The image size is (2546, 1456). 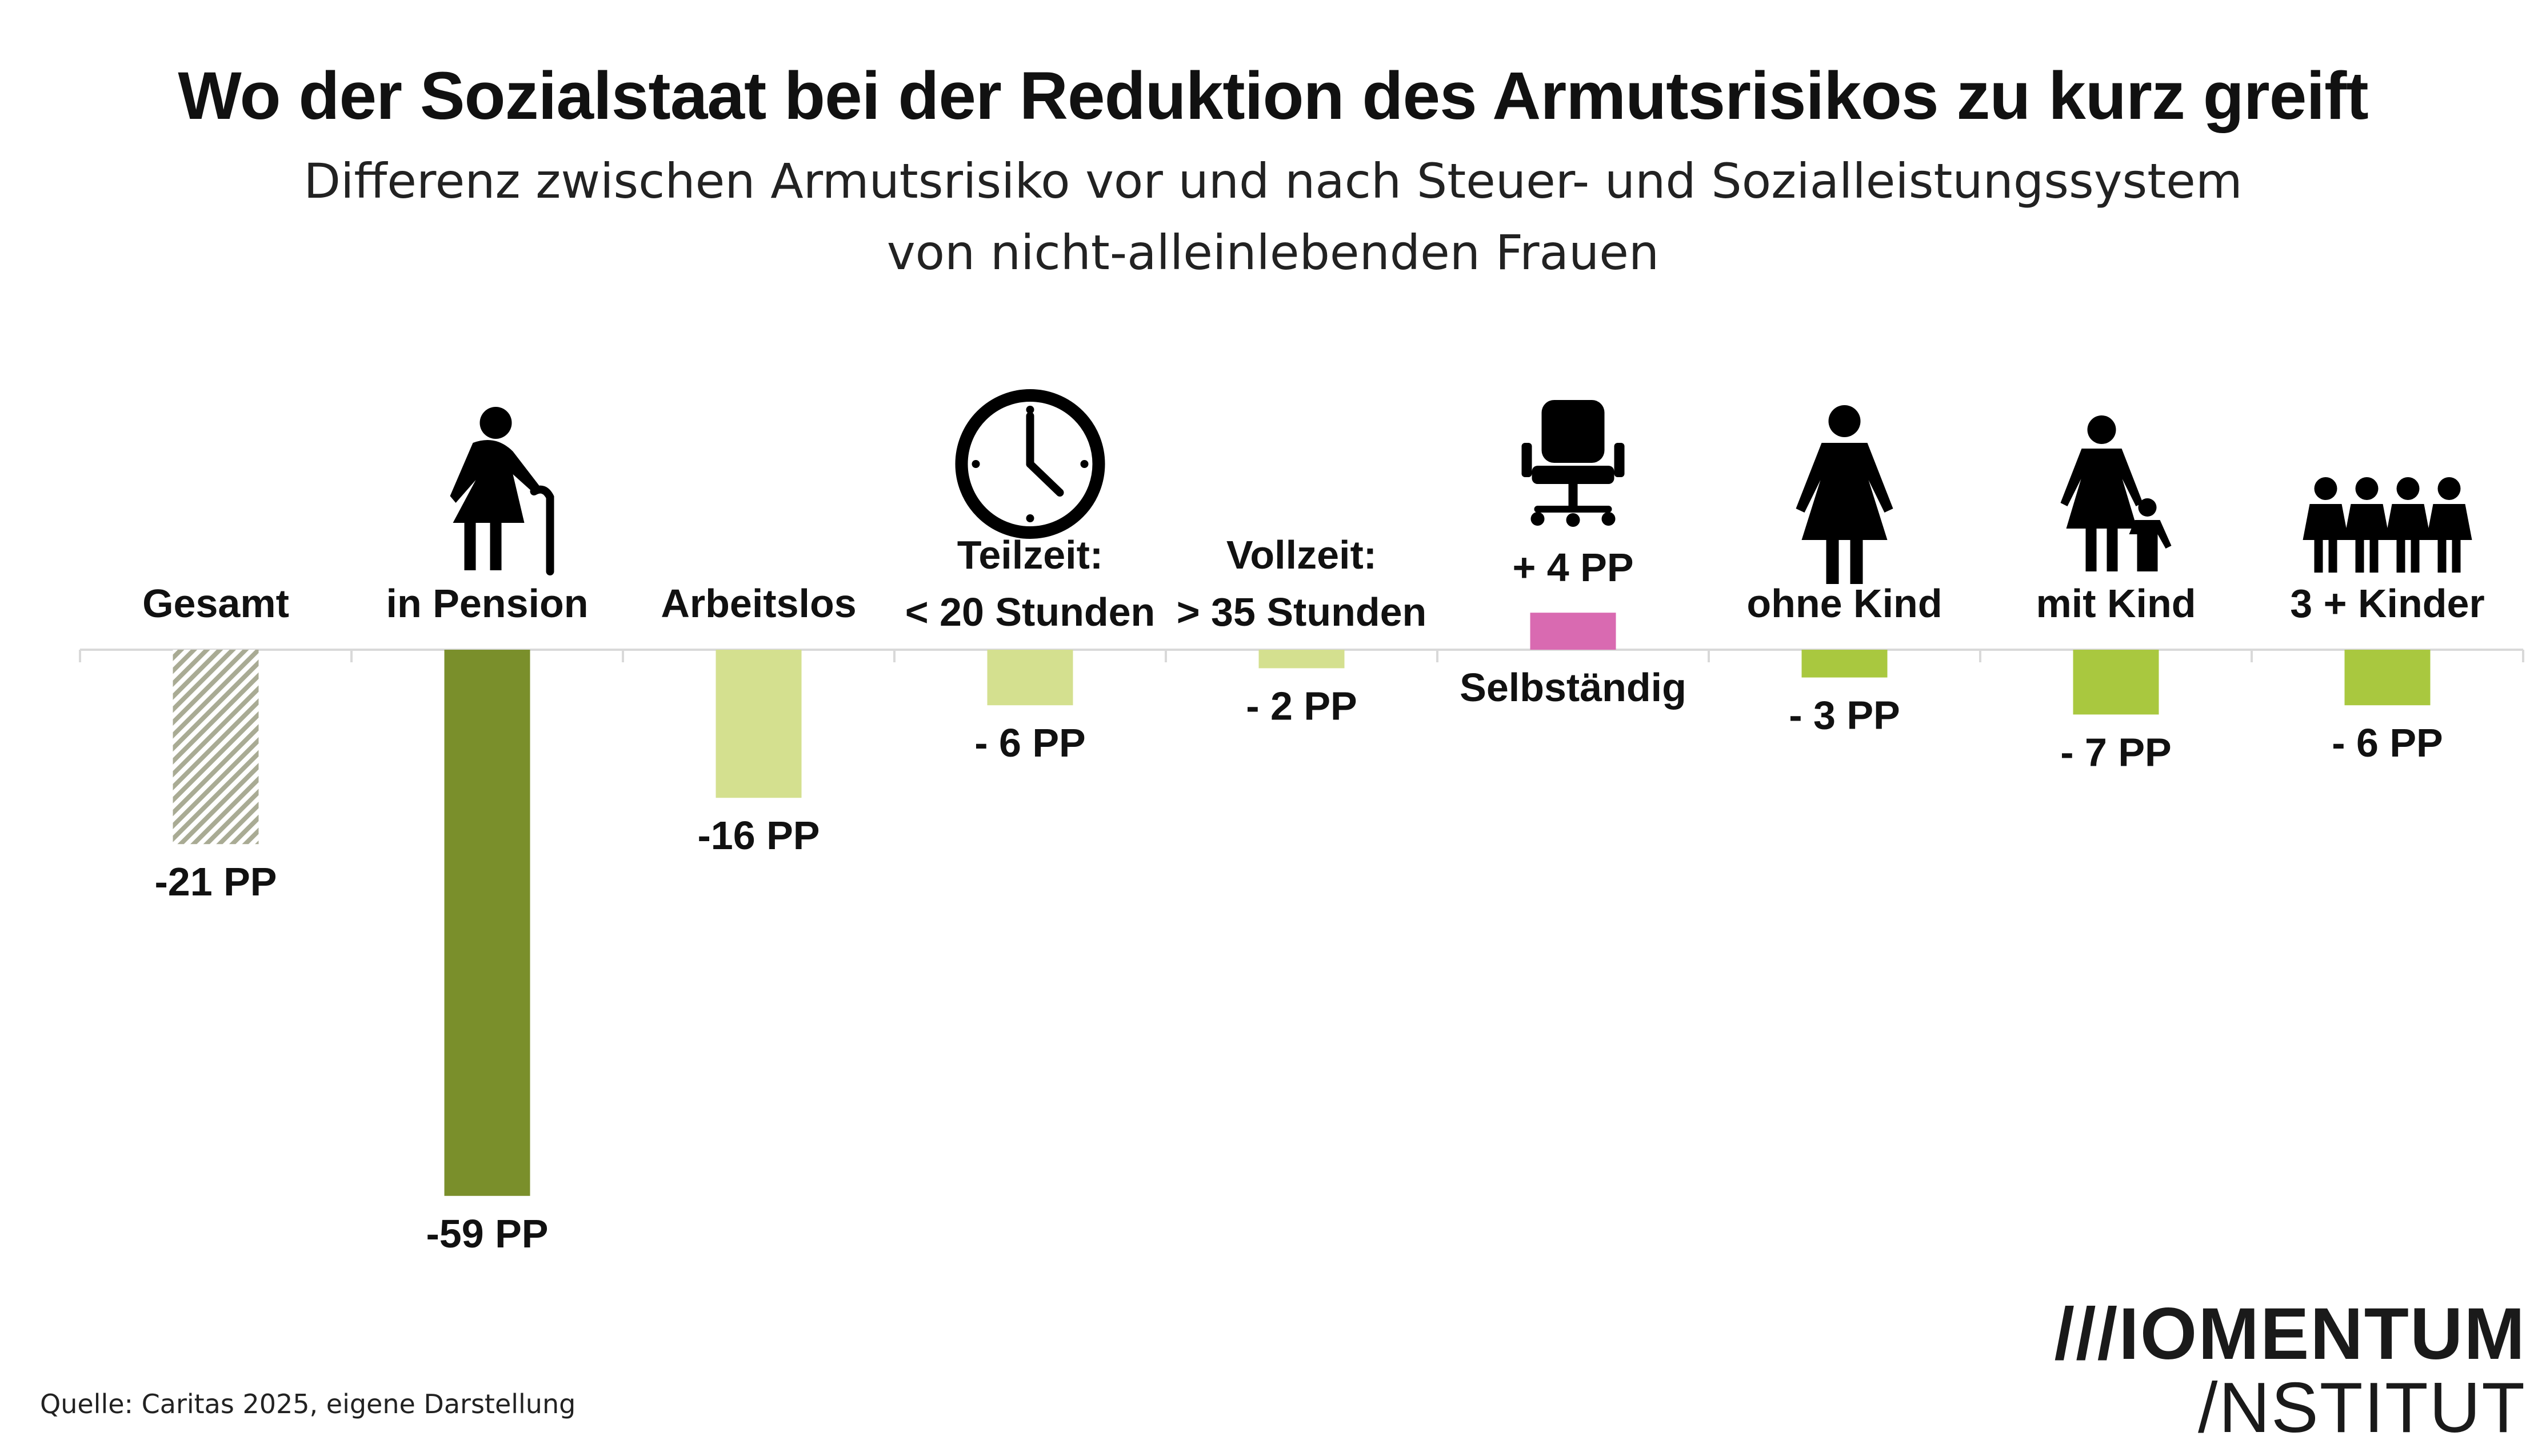 I want to click on value-label: -21 PP, so click(x=216, y=881).